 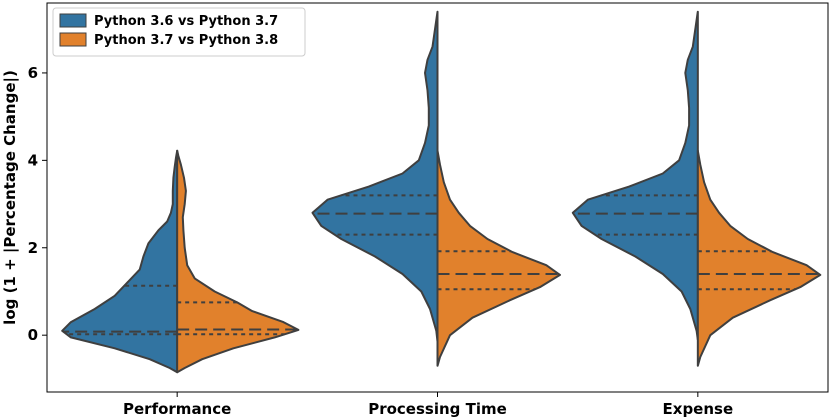 I want to click on y-tick-label: 6, so click(x=33, y=73).